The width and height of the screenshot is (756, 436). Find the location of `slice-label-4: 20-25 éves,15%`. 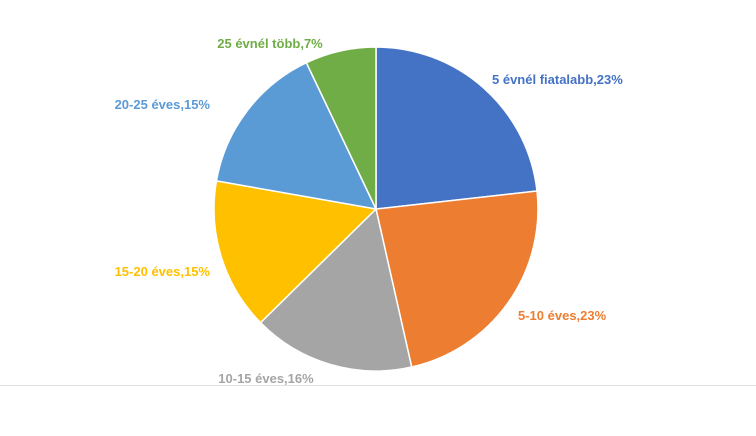

slice-label-4: 20-25 éves,15% is located at coordinates (163, 104).